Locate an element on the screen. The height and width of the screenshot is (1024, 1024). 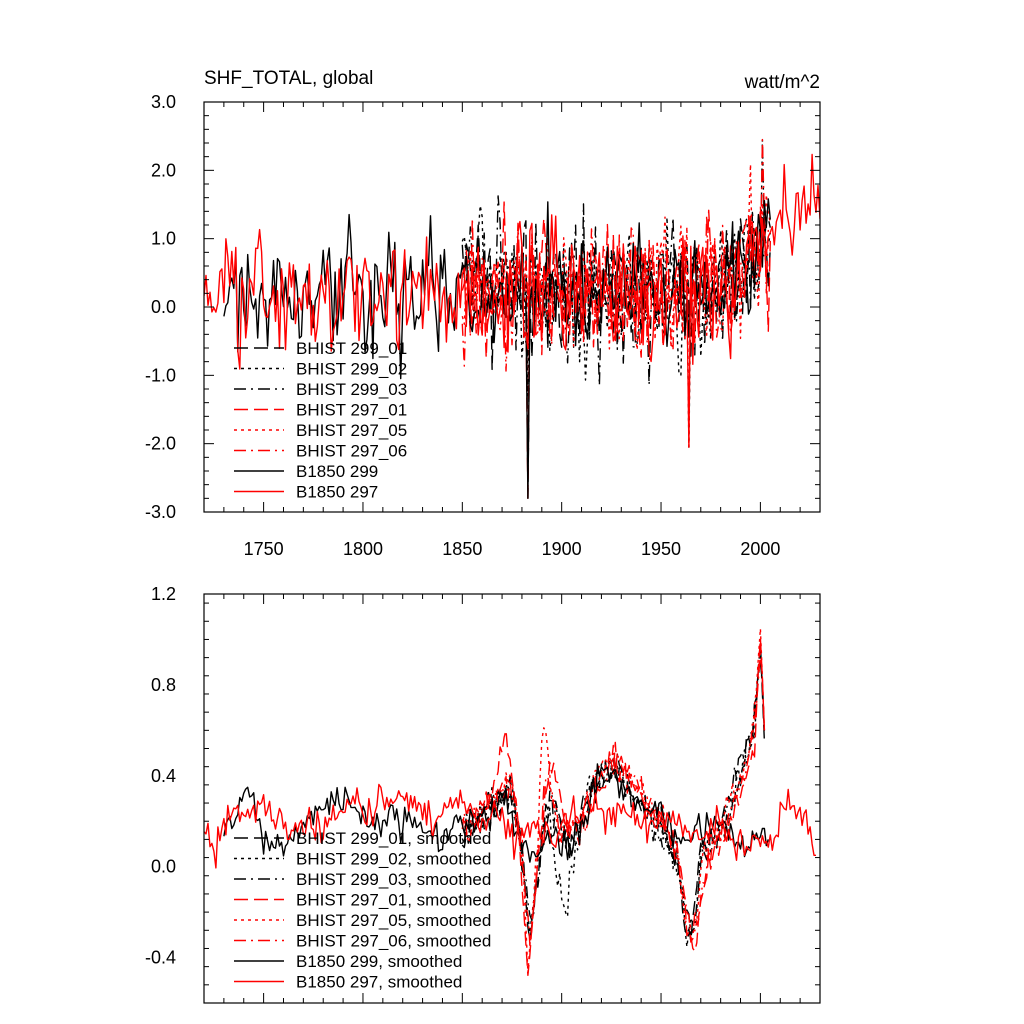
y-tick-label: -3.0 is located at coordinates (160, 512).